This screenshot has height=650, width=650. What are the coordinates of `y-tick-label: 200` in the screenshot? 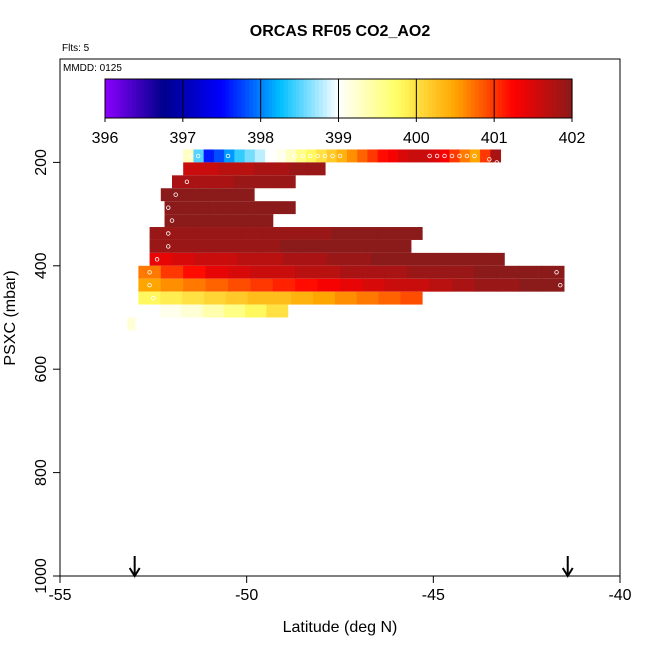 It's located at (41, 162).